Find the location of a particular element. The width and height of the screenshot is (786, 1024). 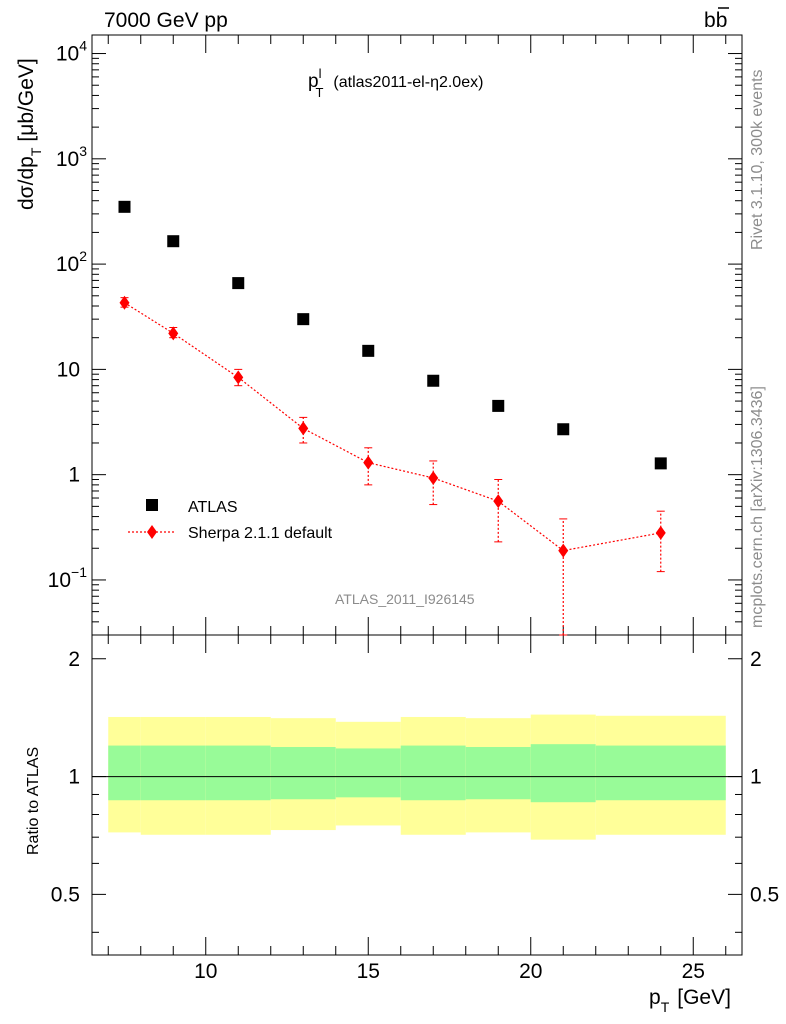

ratio-y-tick-label-left-2: 2 is located at coordinates (74, 659).